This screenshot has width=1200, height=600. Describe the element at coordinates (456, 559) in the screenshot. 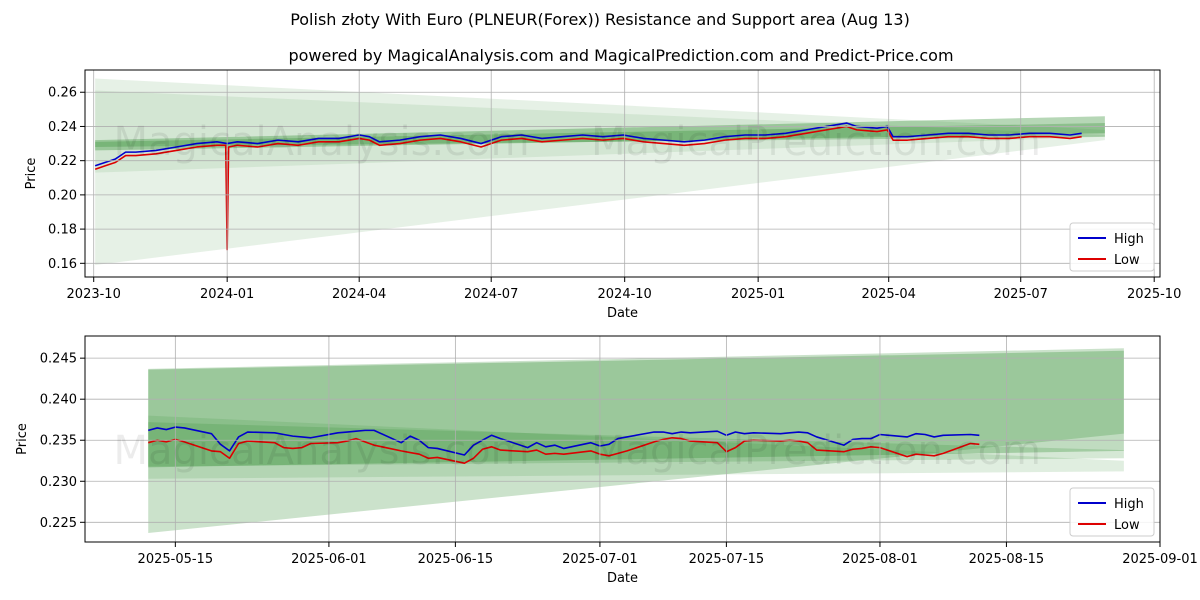

I see `x-tick-label: 2025-06-15` at that location.